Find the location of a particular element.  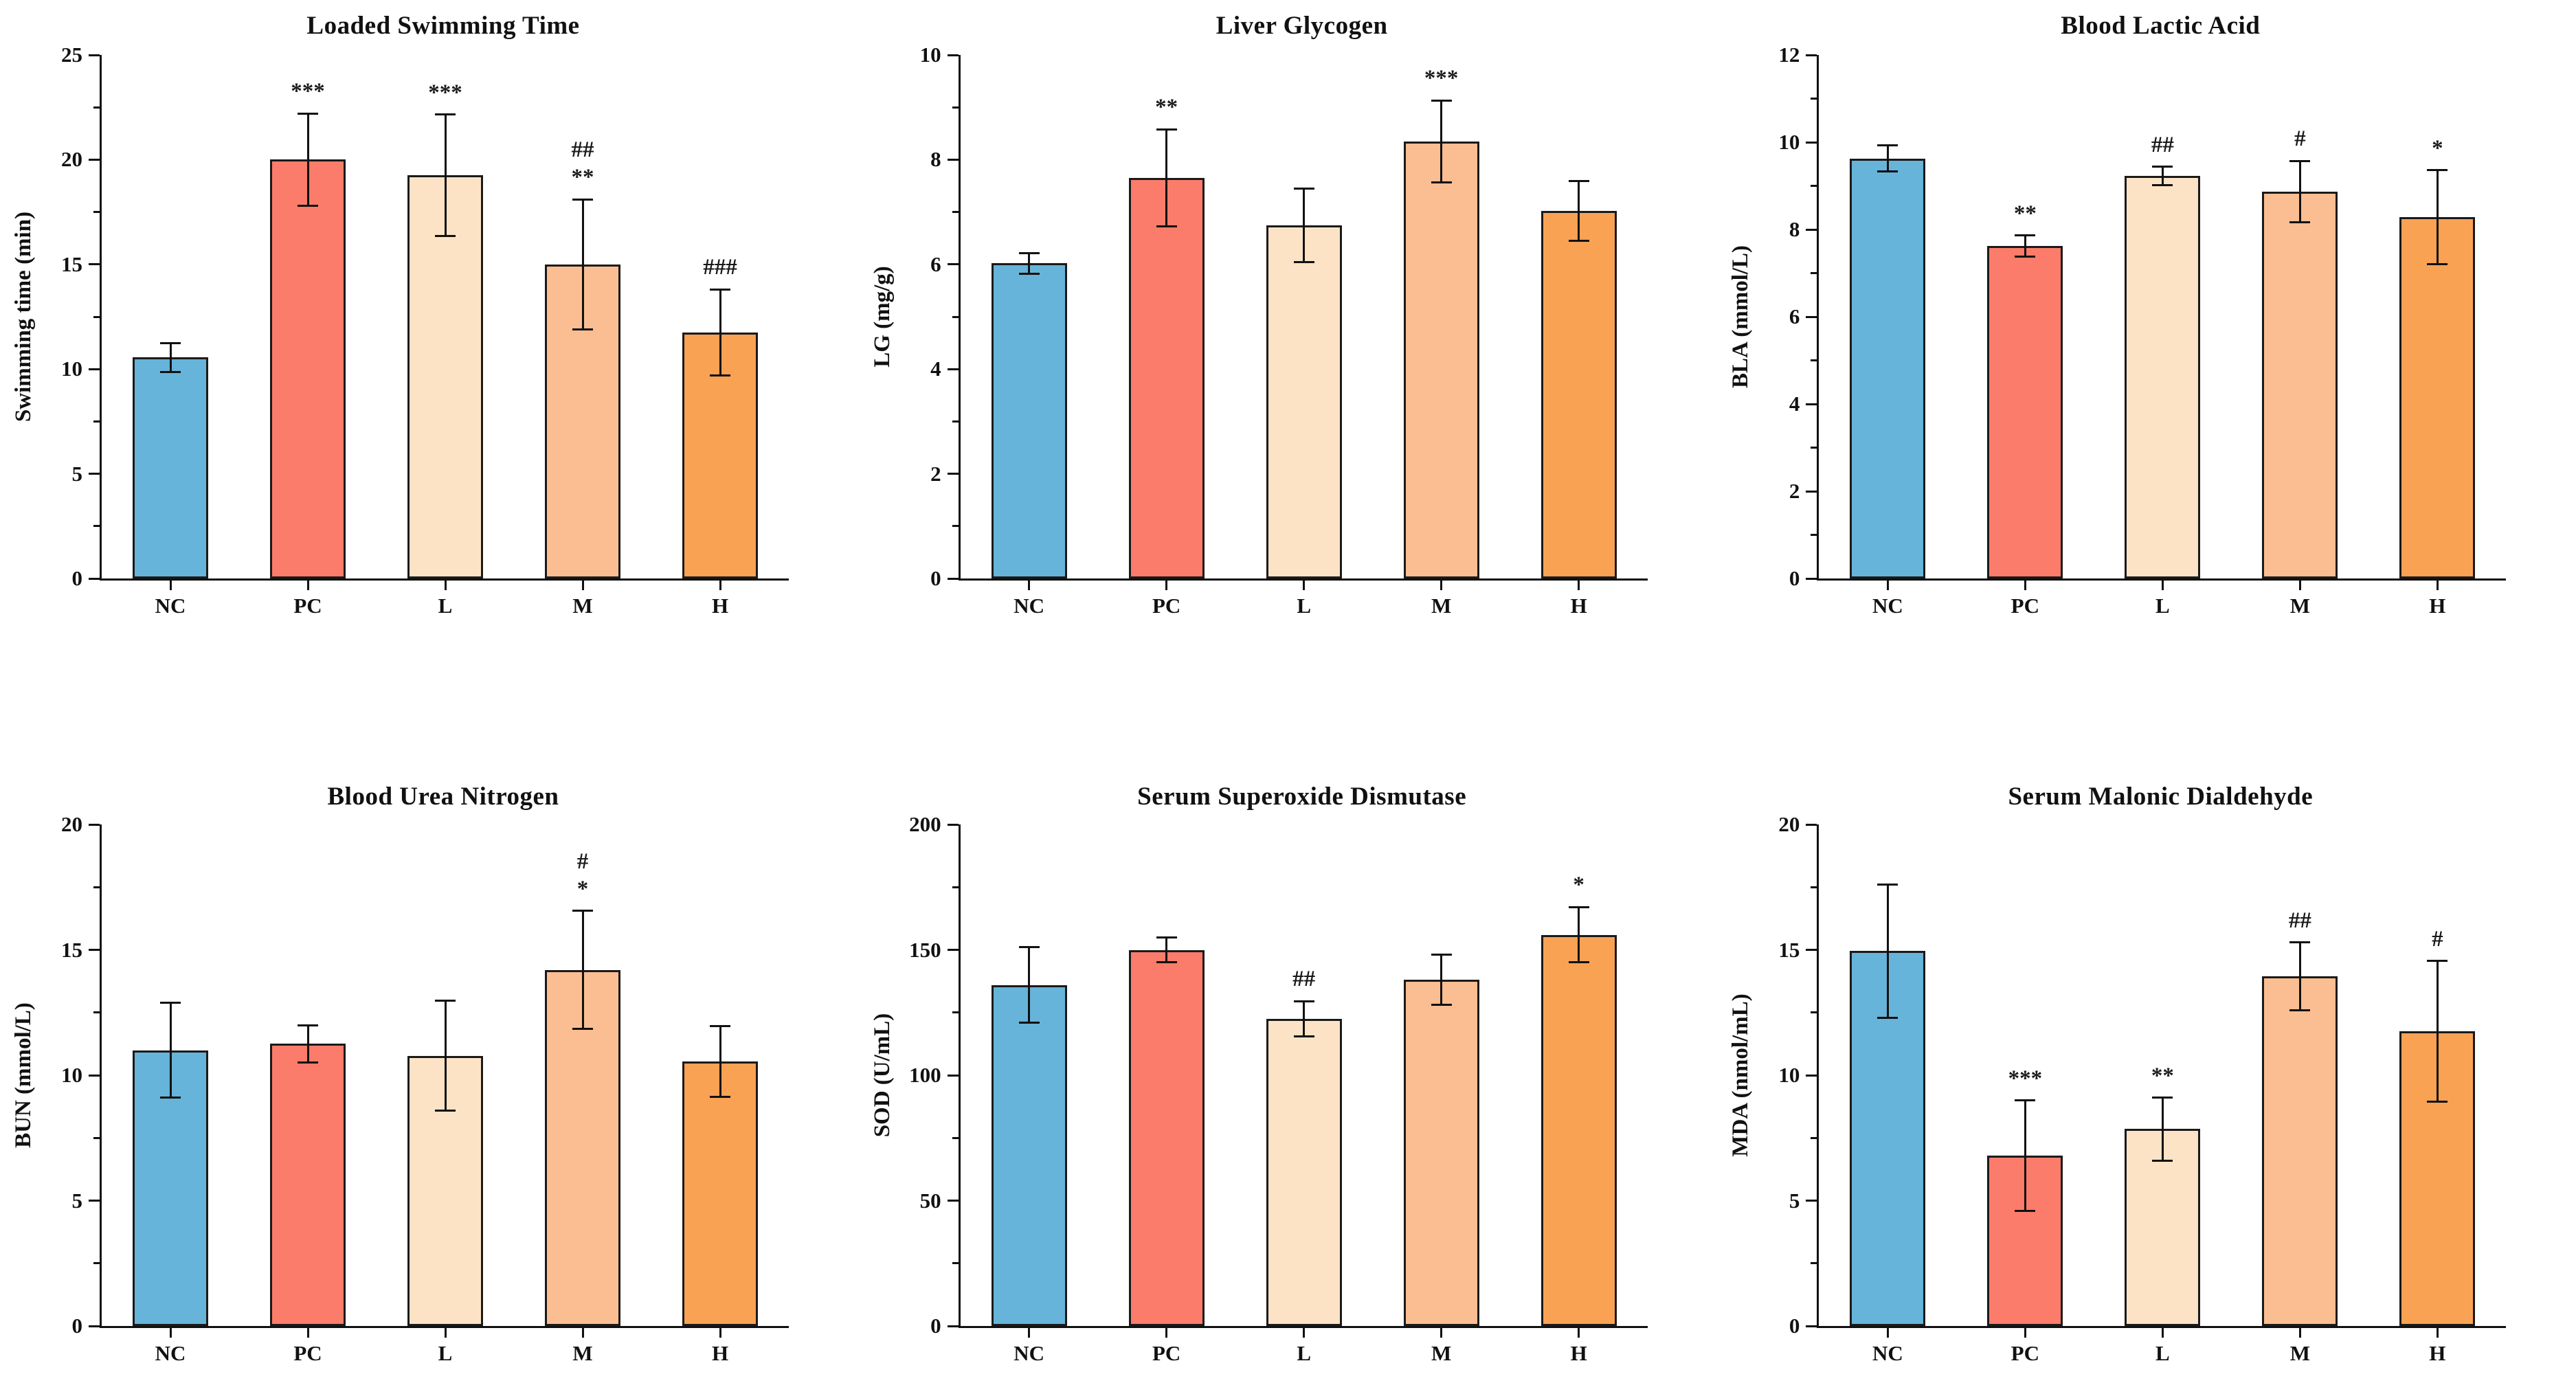

x-category-label: PC is located at coordinates (2025, 1353).